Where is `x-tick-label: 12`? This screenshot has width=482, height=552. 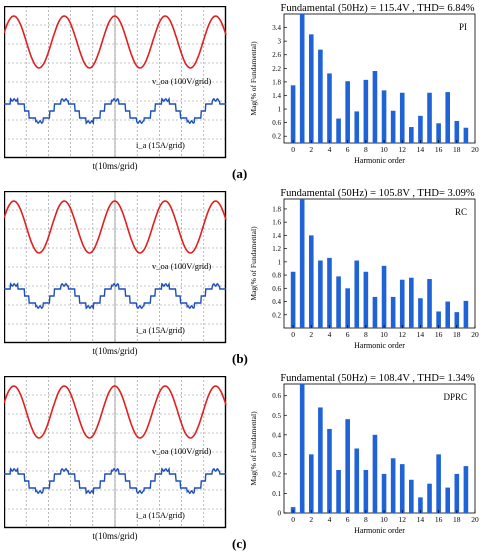 x-tick-label: 12 is located at coordinates (402, 519).